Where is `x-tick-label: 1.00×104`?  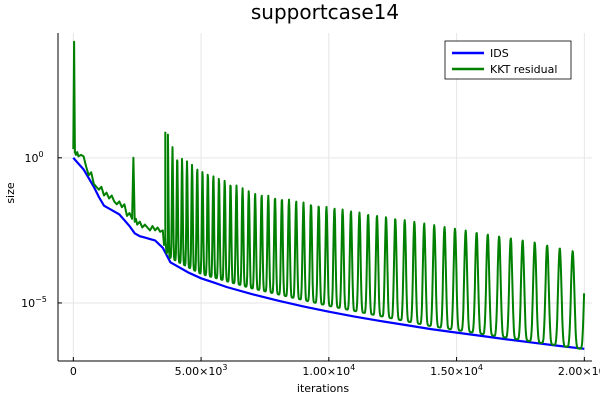 x-tick-label: 1.00×104 is located at coordinates (328, 370).